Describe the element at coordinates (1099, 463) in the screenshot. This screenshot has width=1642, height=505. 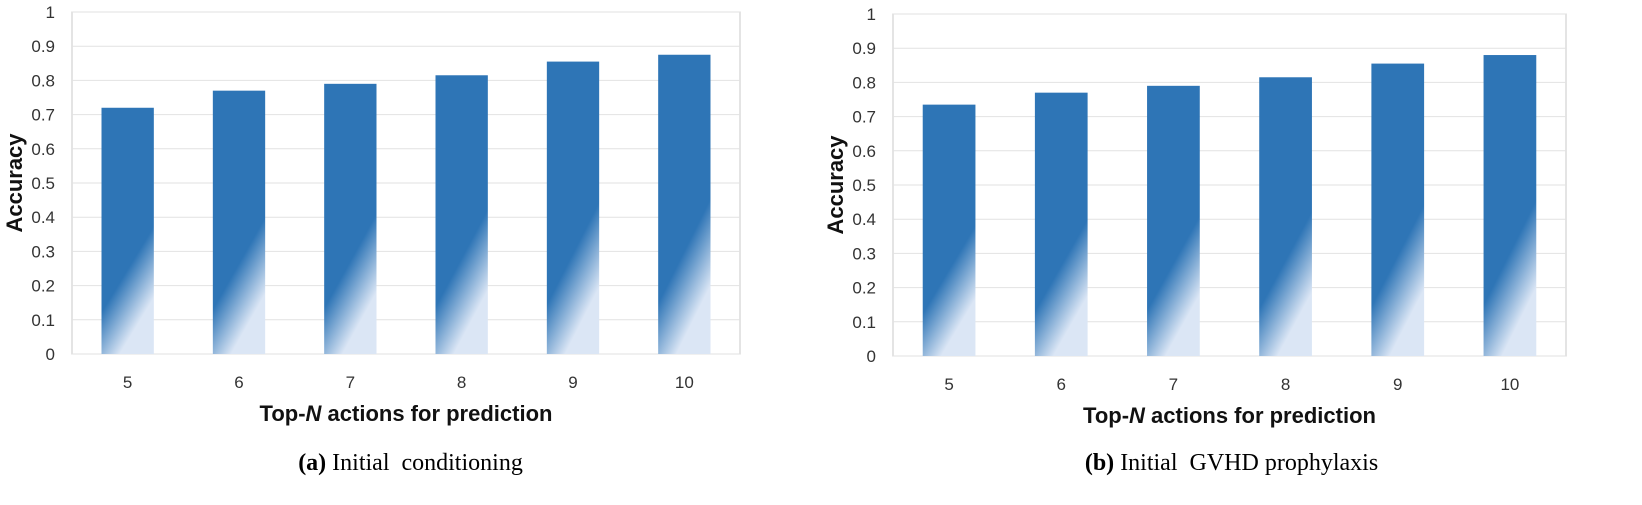
I see `caption-label-b: (b)` at that location.